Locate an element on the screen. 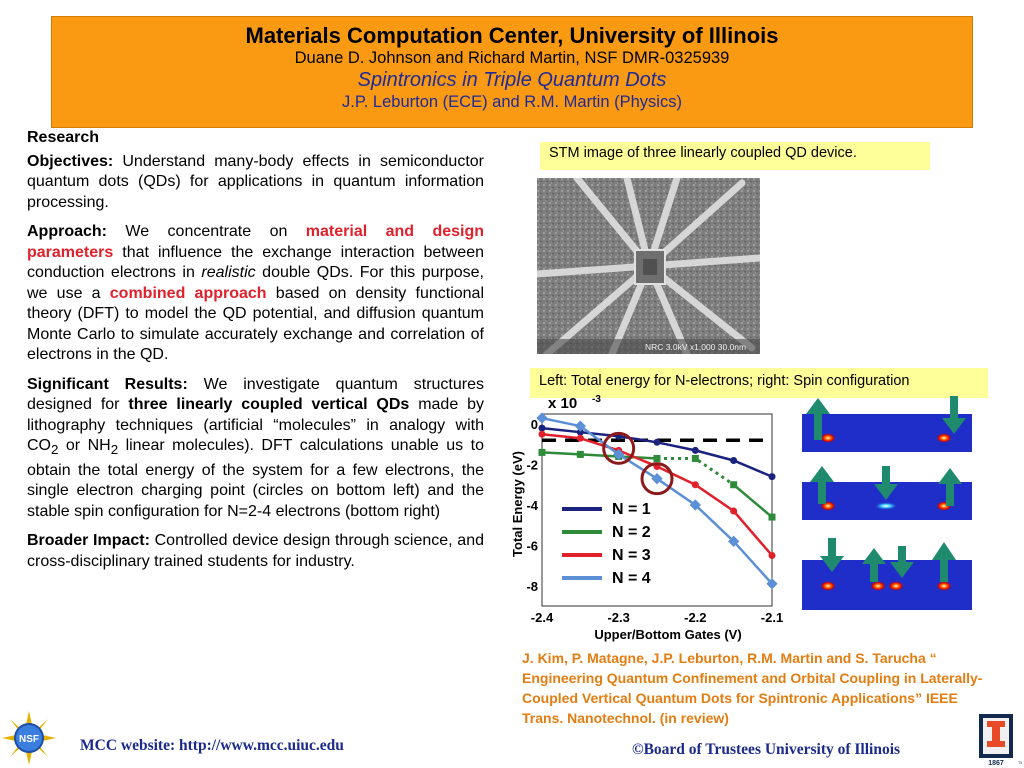 This screenshot has width=1024, height=768. objectives-label: Objectives: is located at coordinates (70, 161).